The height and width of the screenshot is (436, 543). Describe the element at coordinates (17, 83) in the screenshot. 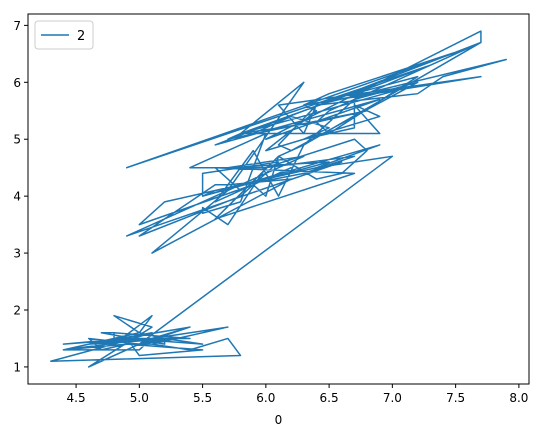

I see `y-tick-label: 6` at that location.